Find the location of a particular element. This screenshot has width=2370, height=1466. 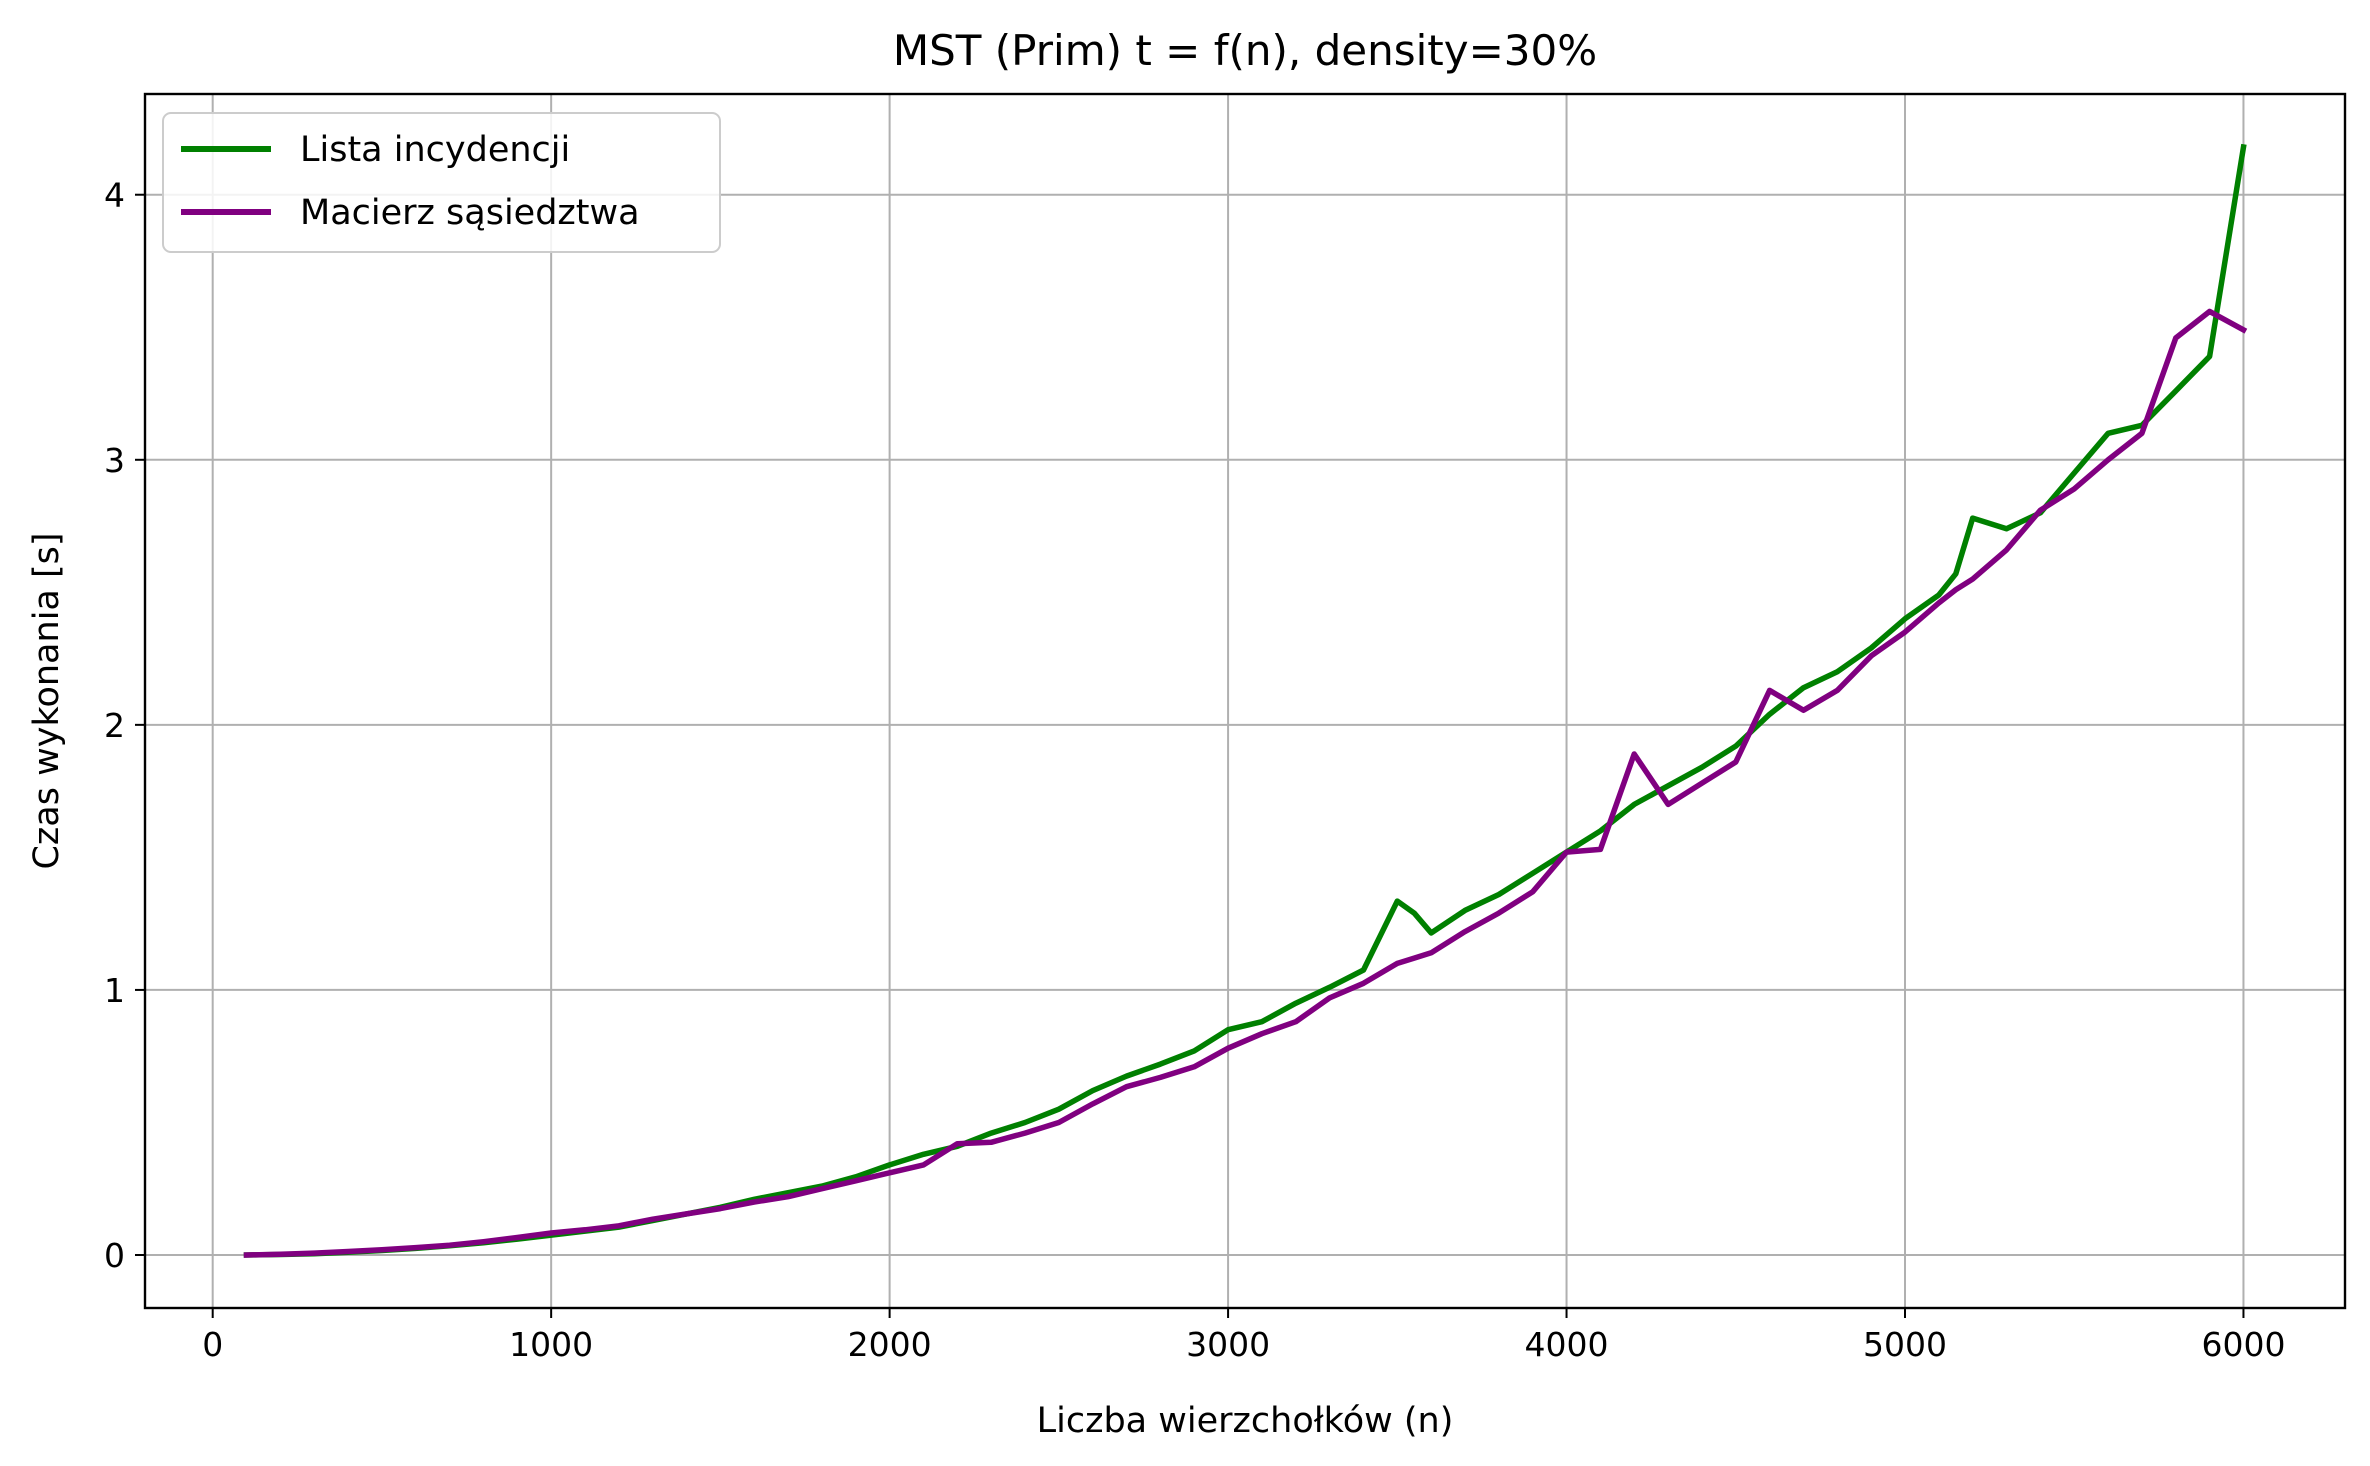

y-tick-label: 3 is located at coordinates (114, 460).